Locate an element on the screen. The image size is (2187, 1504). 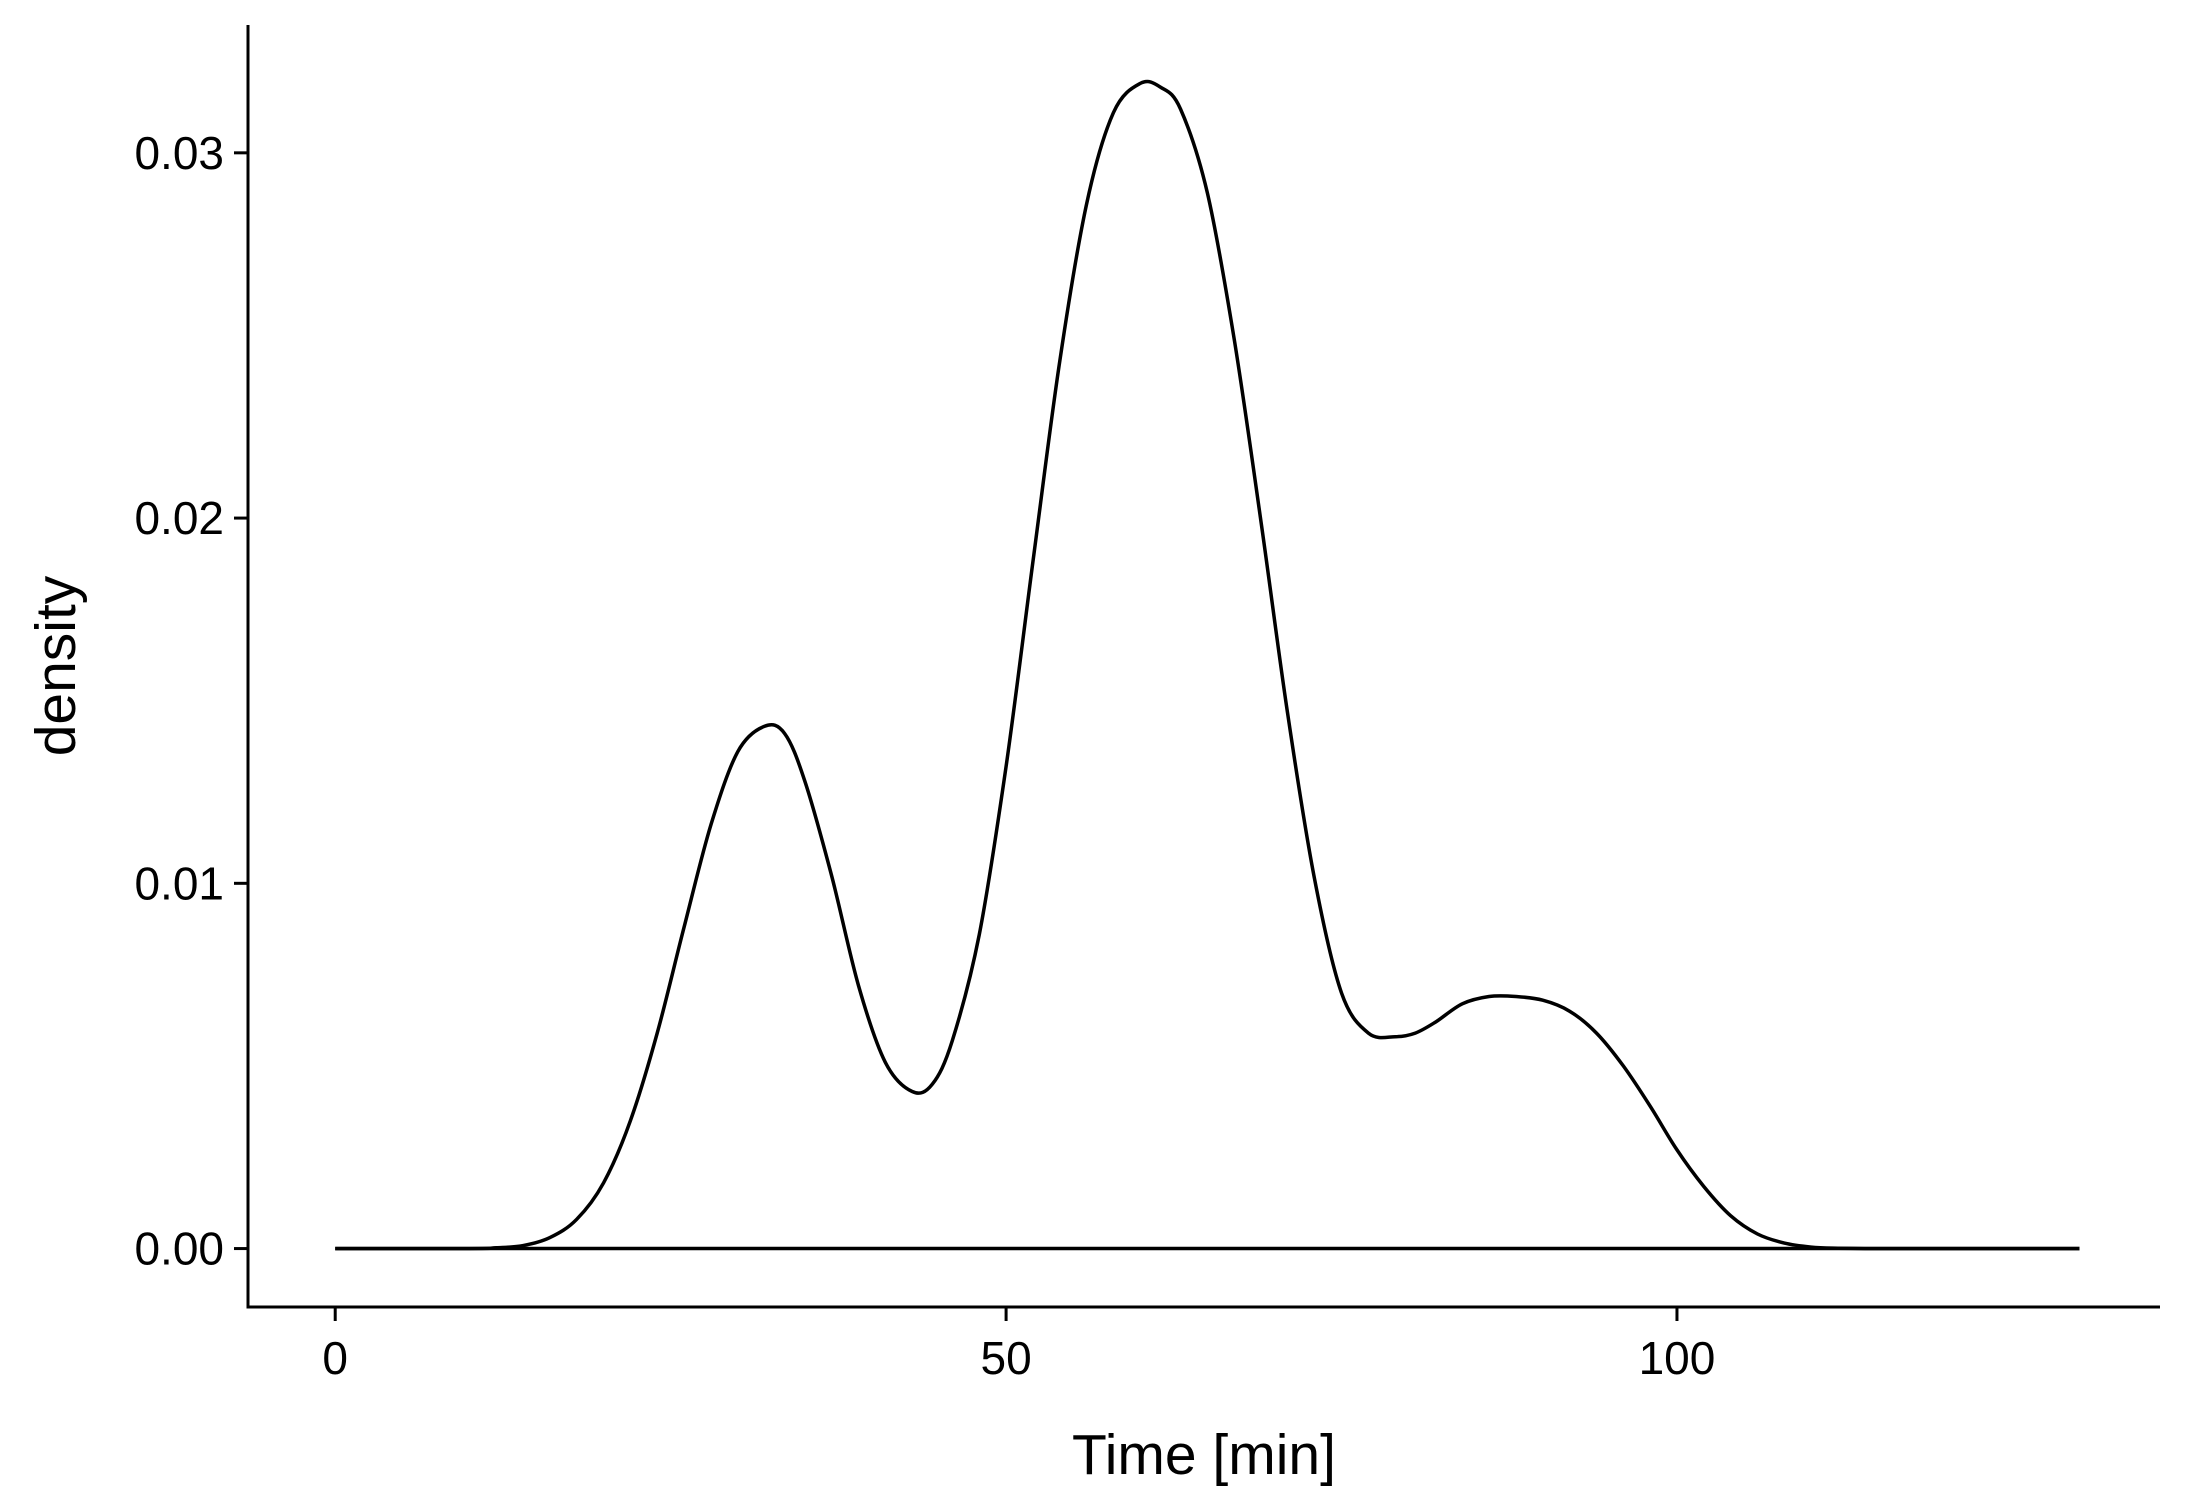
y-tick-label: 0.02 is located at coordinates (179, 518).